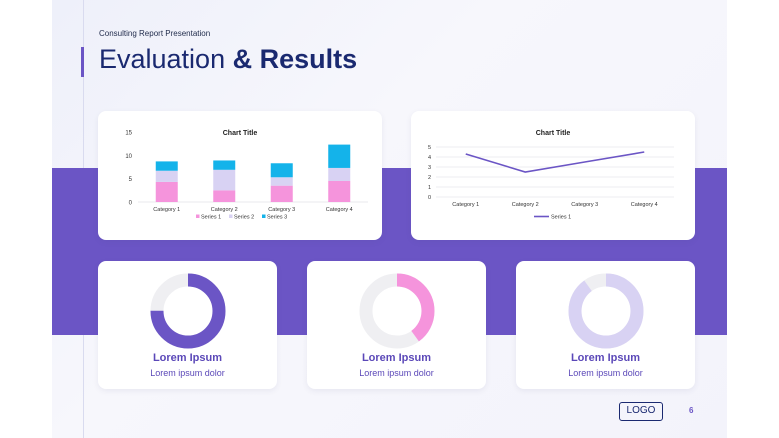 The width and height of the screenshot is (779, 438). What do you see at coordinates (429, 158) in the screenshot?
I see `y-tick-label: 4` at bounding box center [429, 158].